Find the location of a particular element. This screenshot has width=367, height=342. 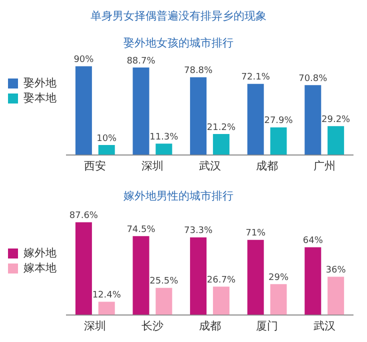

data-label: 73.3% is located at coordinates (199, 231).